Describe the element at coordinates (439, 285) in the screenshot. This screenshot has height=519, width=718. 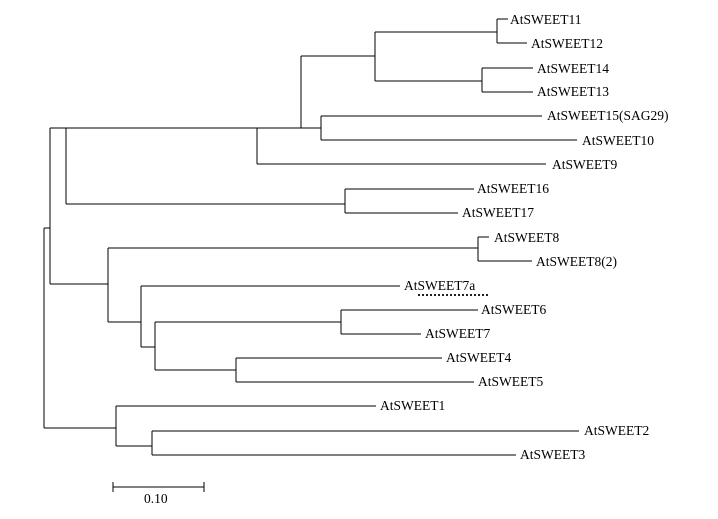
I see `leaf-label-s7a: AtSWEET7a` at that location.